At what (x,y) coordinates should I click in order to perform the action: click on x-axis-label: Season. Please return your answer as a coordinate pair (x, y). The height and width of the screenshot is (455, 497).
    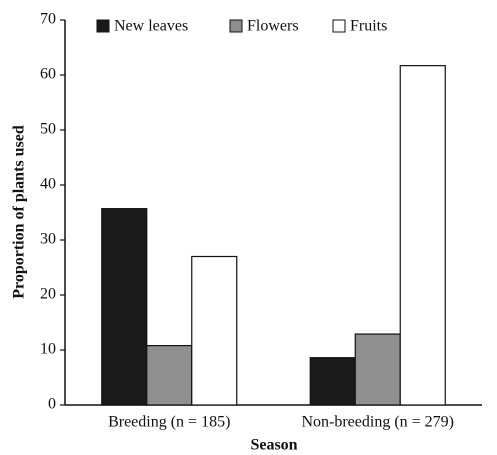
    Looking at the image, I should click on (273, 445).